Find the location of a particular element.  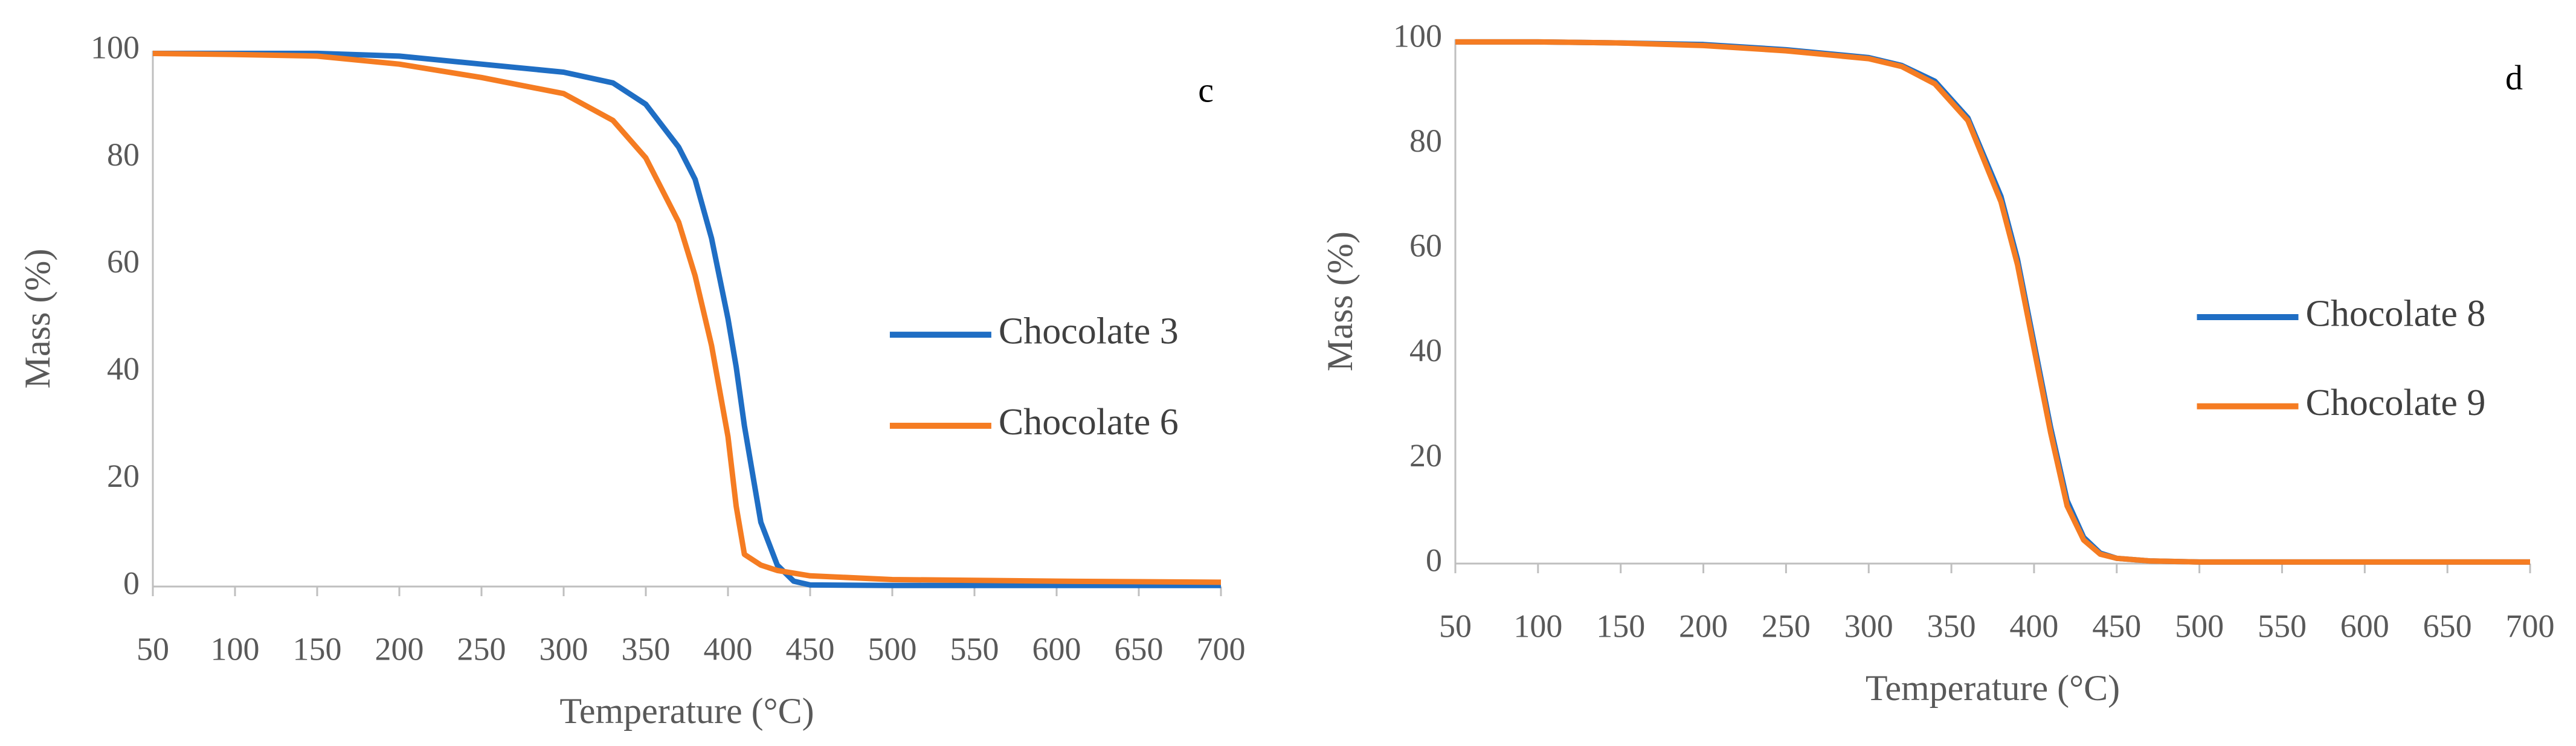

panel-label: c is located at coordinates (1206, 90).